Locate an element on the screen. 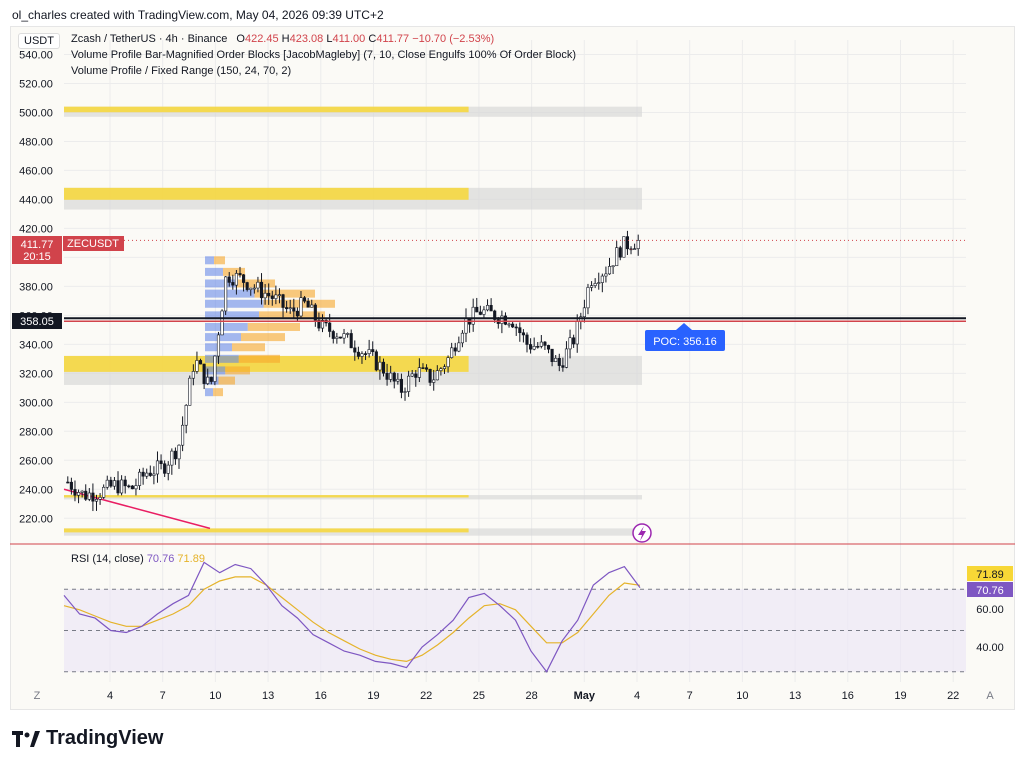 This screenshot has width=1024, height=764. price-tick-label: 260.00 is located at coordinates (36, 461).